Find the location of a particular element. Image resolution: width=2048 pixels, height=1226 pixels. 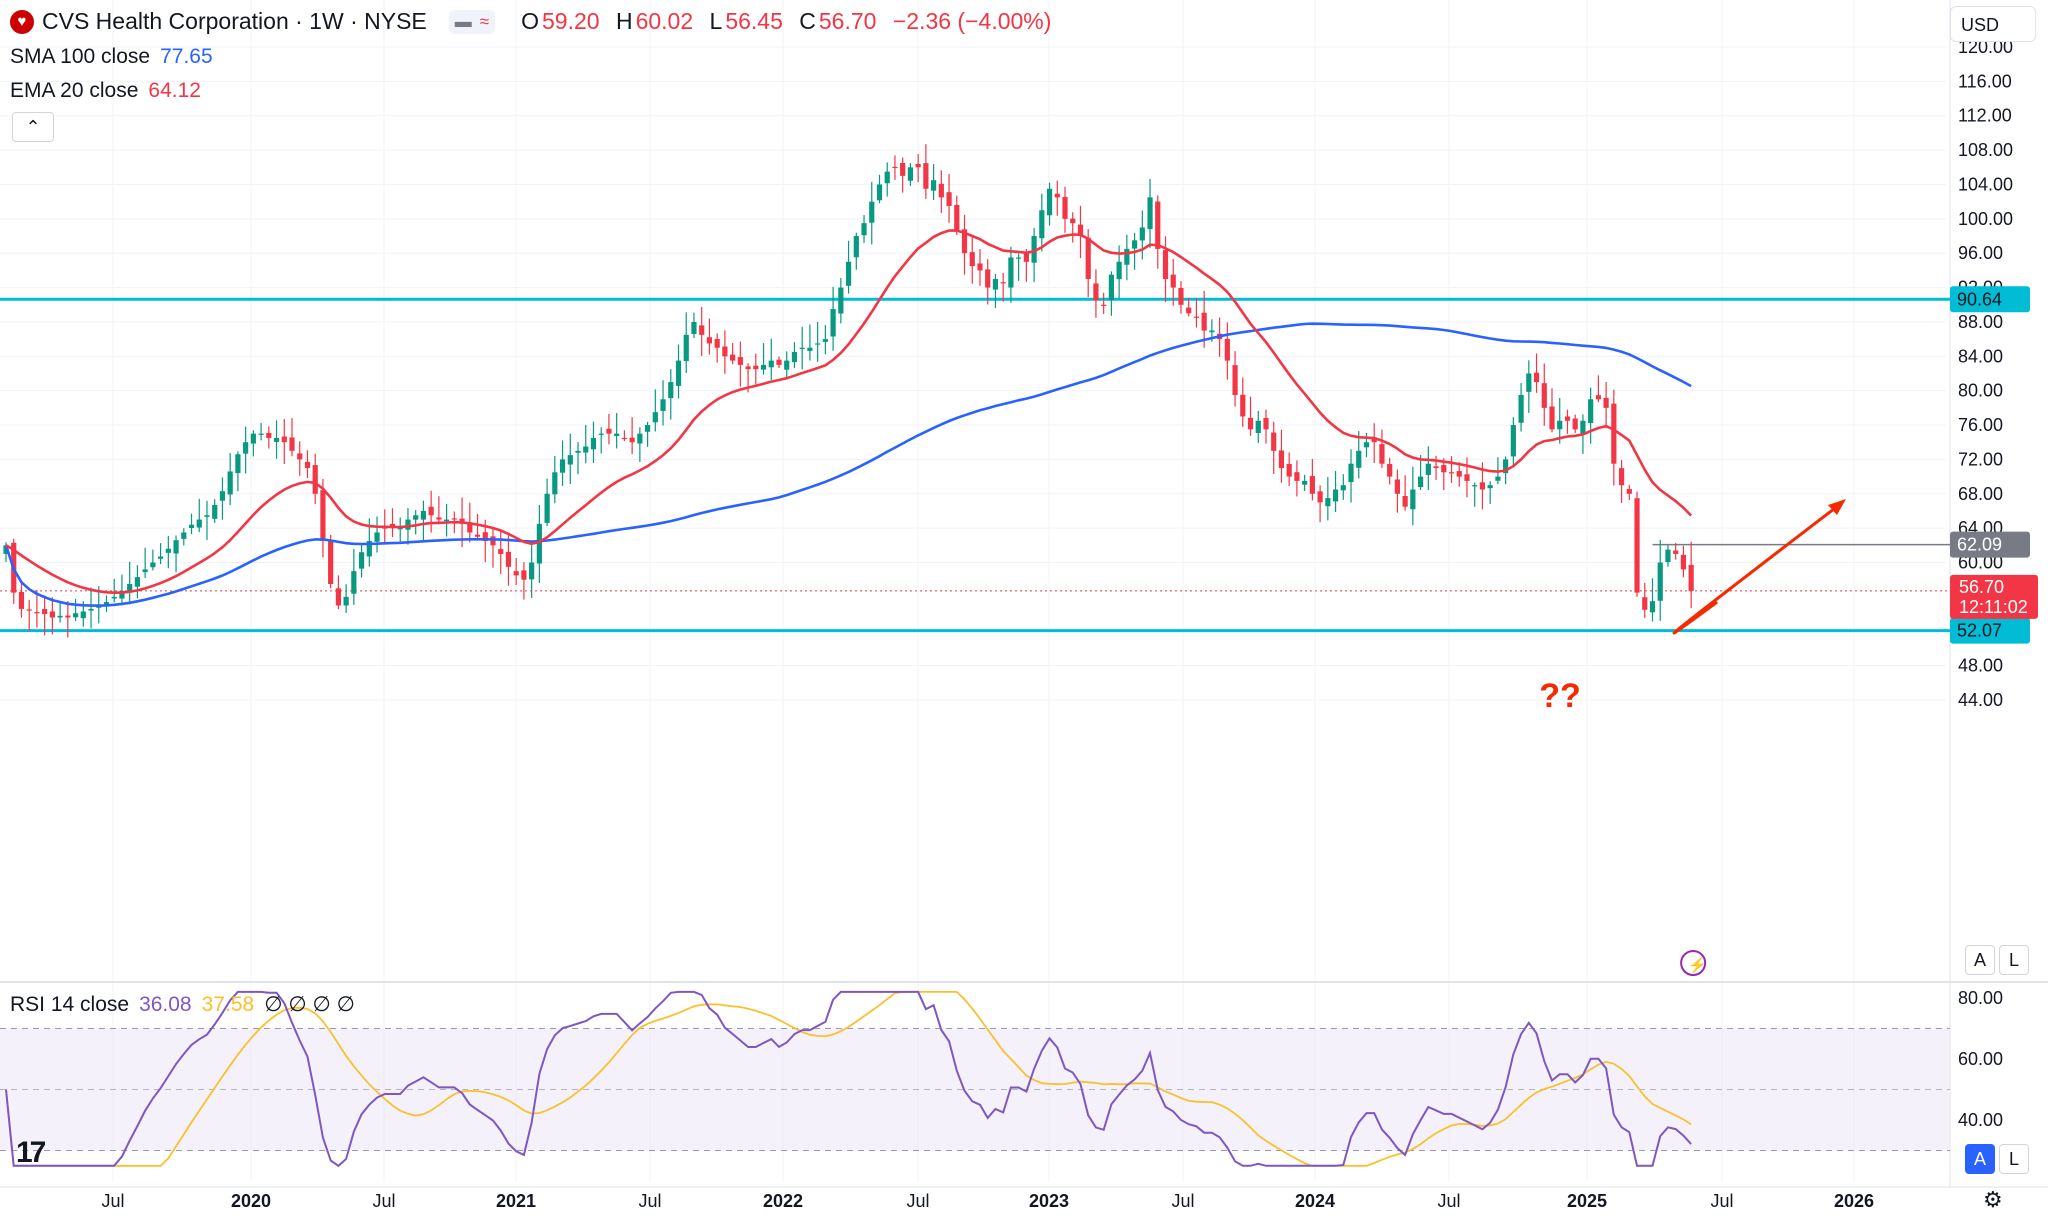

sma-legend: SMA 100 close 77.65 is located at coordinates (111, 57).